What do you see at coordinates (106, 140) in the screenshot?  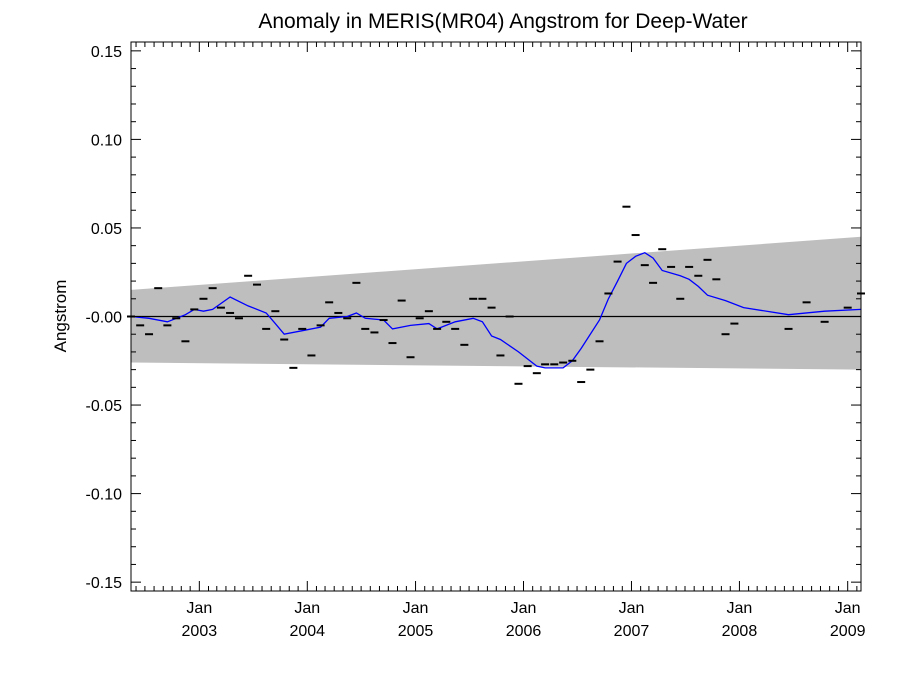 I see `y-tick-label: 0.10` at bounding box center [106, 140].